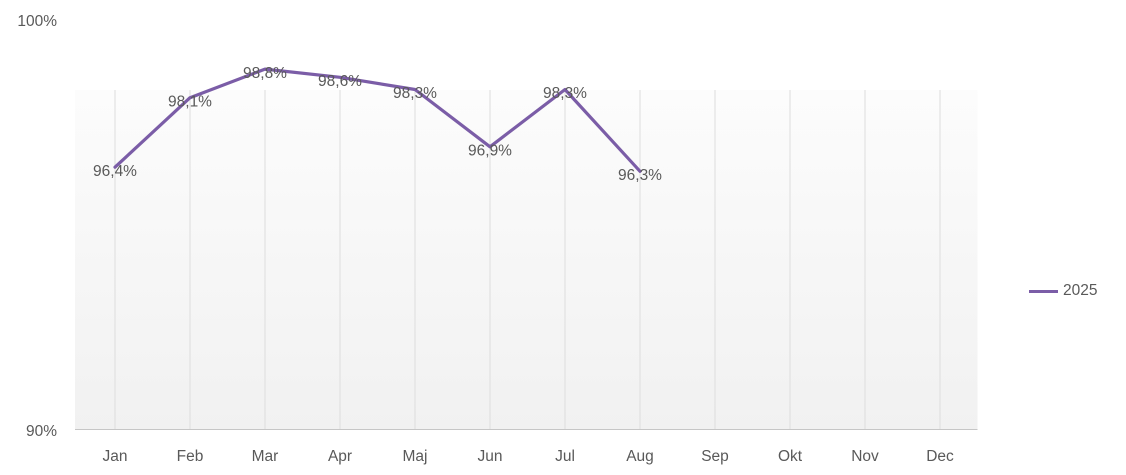 This screenshot has width=1126, height=475. Describe the element at coordinates (940, 456) in the screenshot. I see `x-axis-tick-label: Dec` at that location.